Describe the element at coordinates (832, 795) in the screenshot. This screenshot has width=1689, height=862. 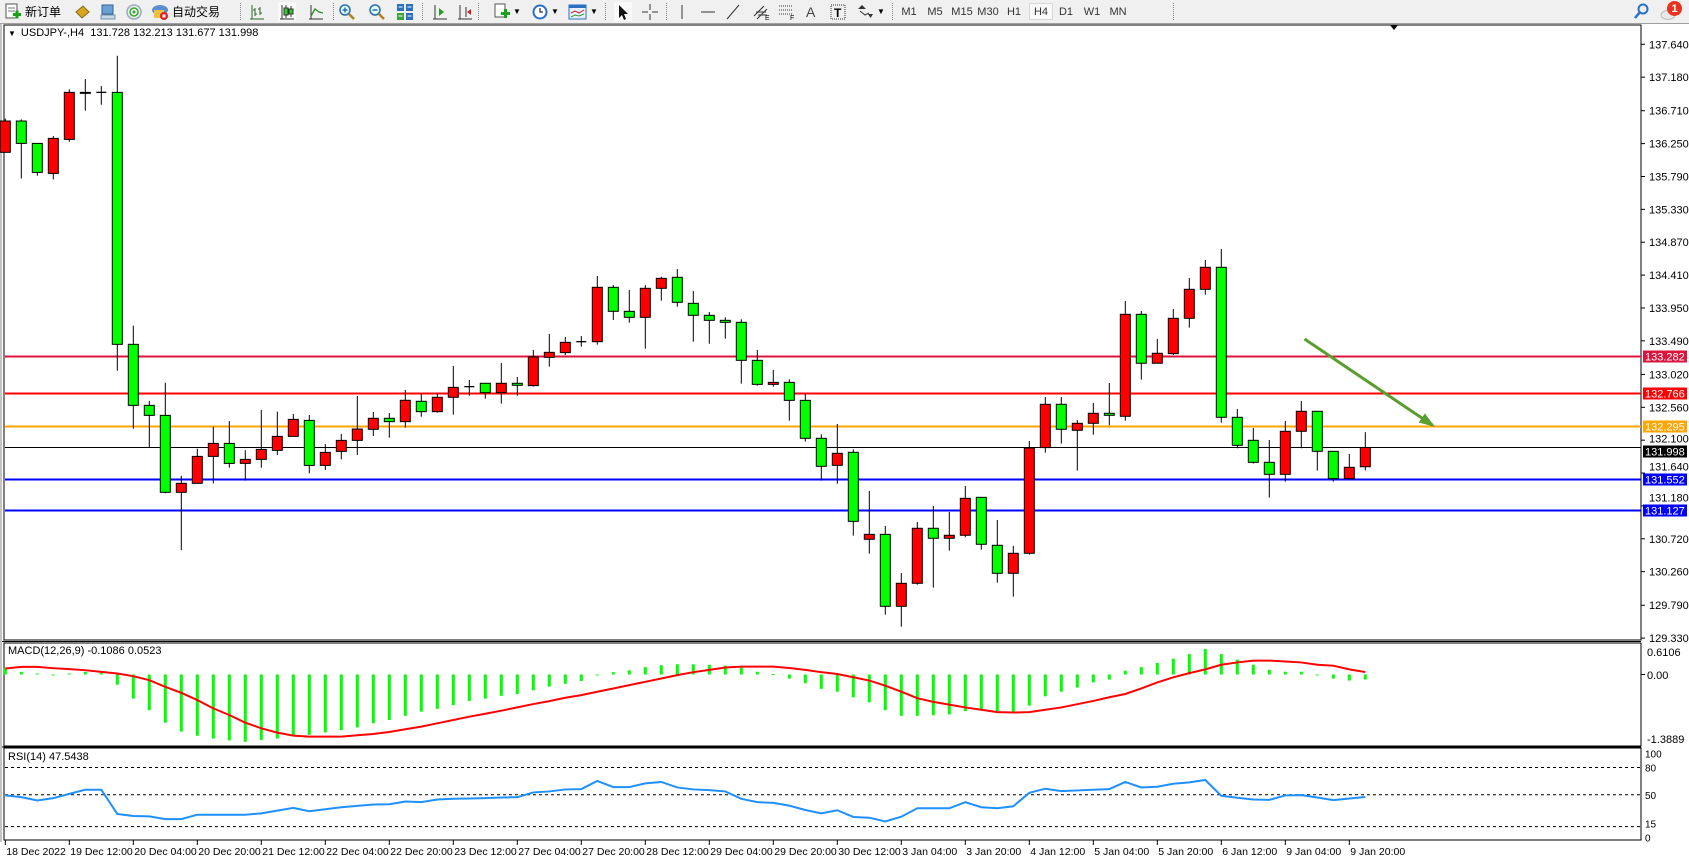
I see `rsi-pane: 100 80 50 15 0` at that location.